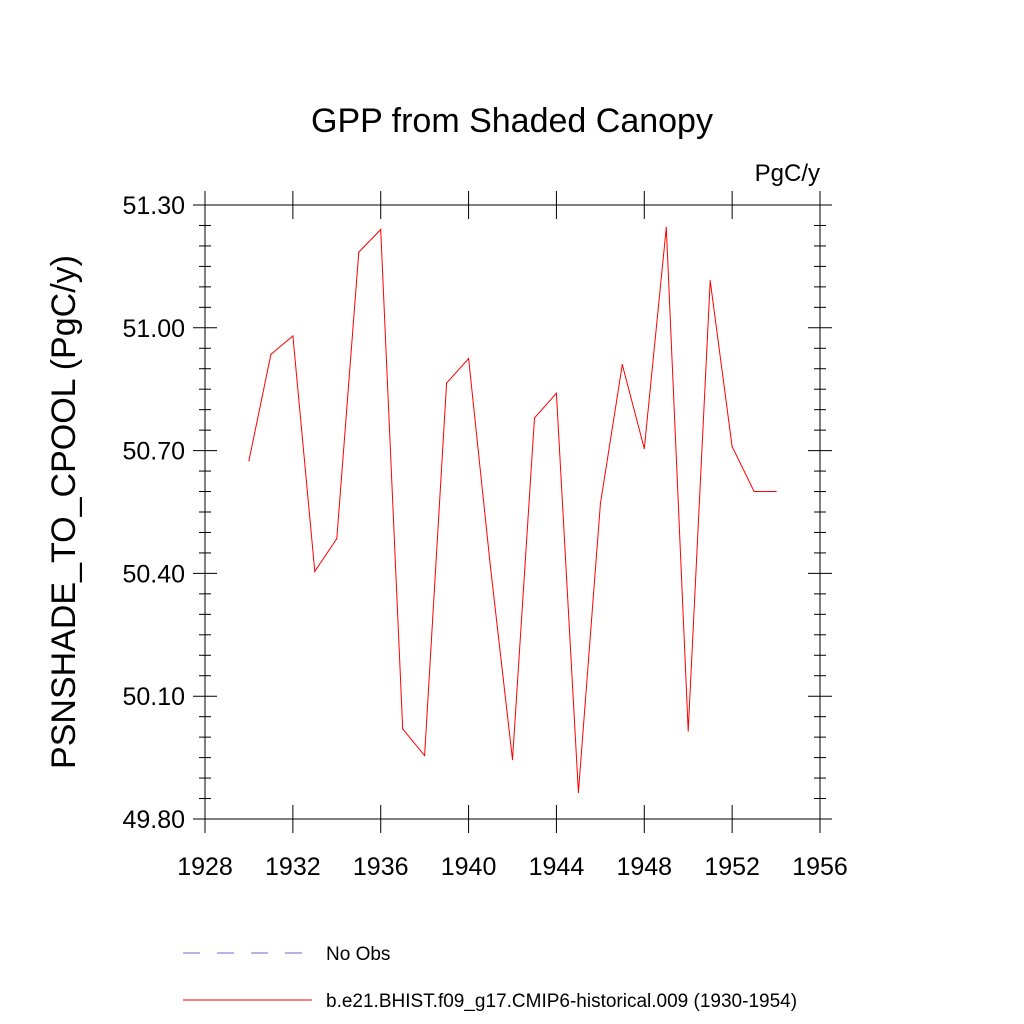 This screenshot has height=1024, width=1024. I want to click on y-tick-label: 50.10, so click(153, 697).